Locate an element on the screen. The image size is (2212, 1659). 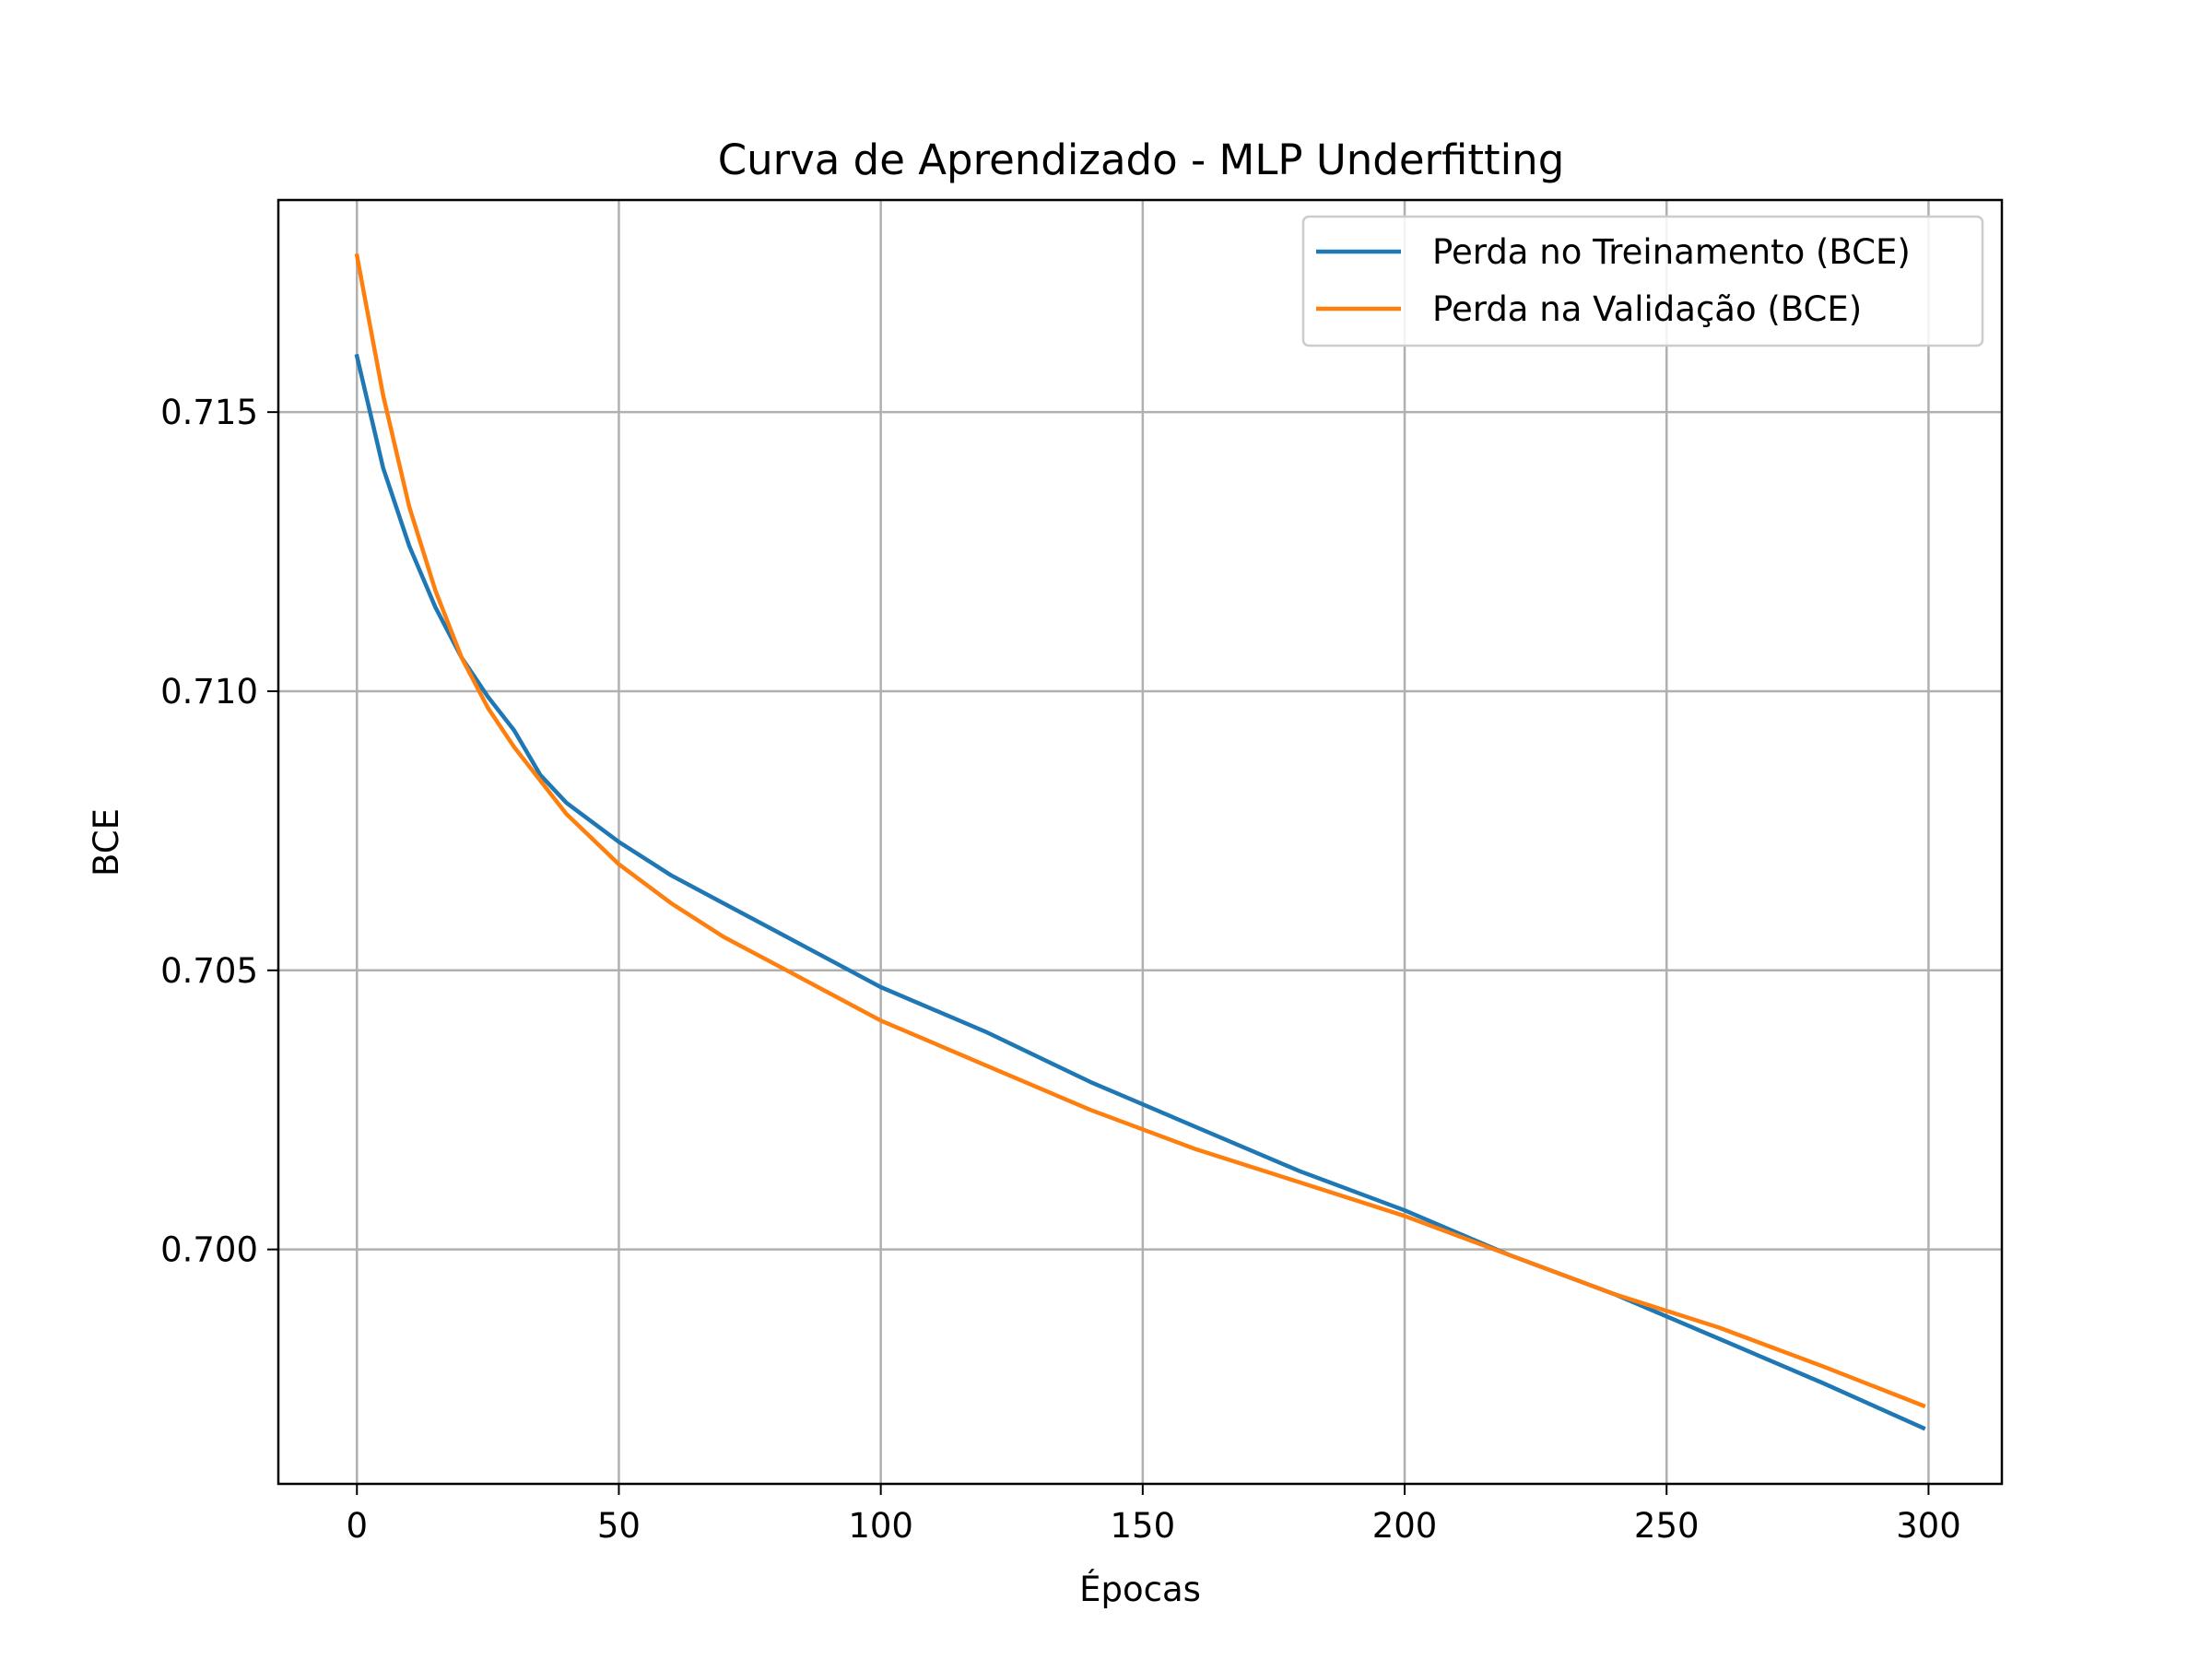
x-tick-label: 100 is located at coordinates (880, 1526).